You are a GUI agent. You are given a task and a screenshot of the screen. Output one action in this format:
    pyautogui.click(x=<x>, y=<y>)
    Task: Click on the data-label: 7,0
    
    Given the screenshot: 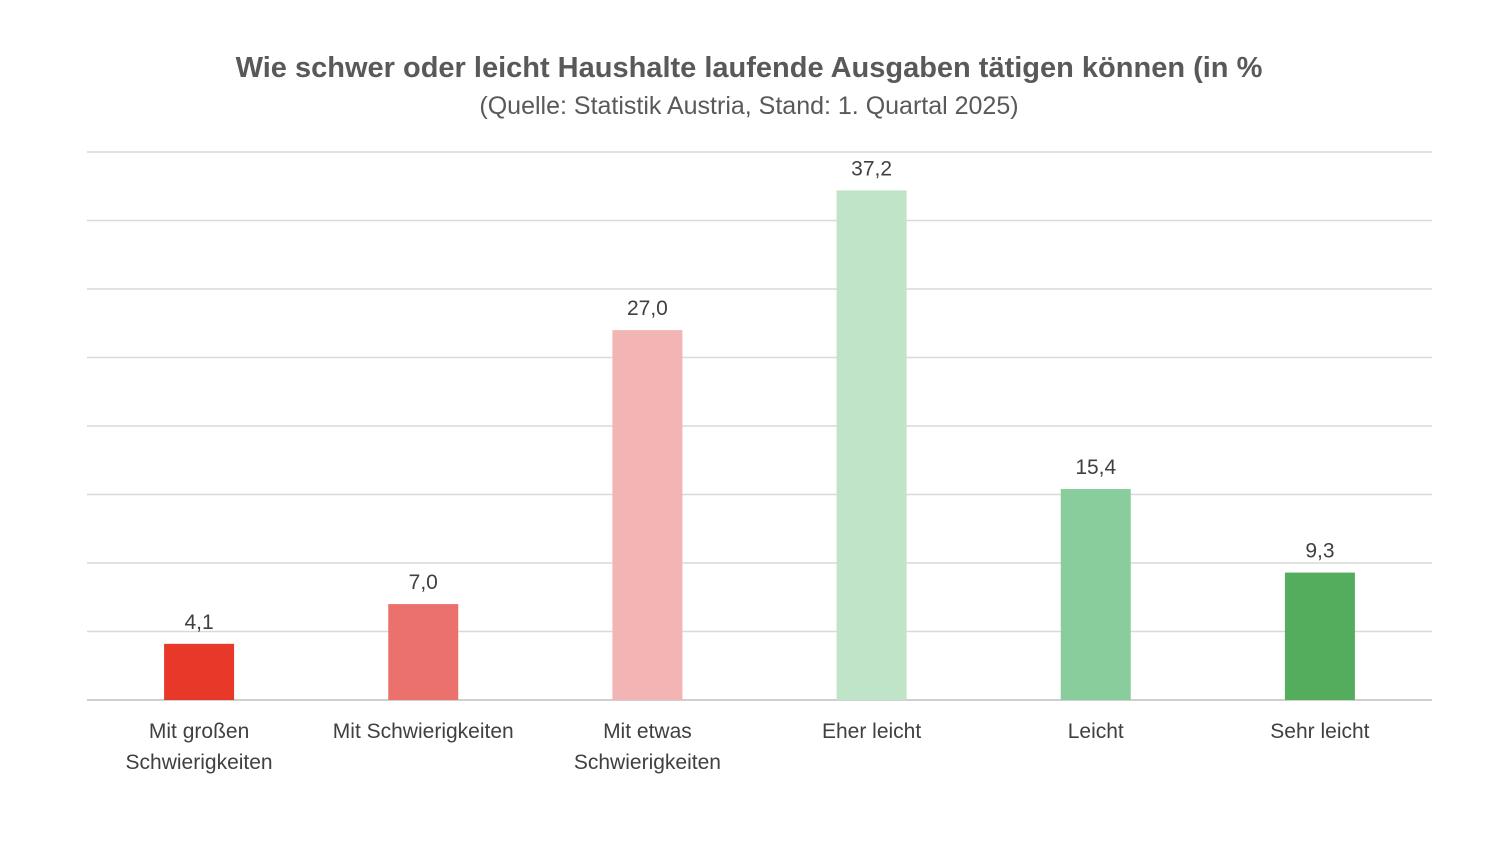 What is the action you would take?
    pyautogui.click(x=423, y=582)
    